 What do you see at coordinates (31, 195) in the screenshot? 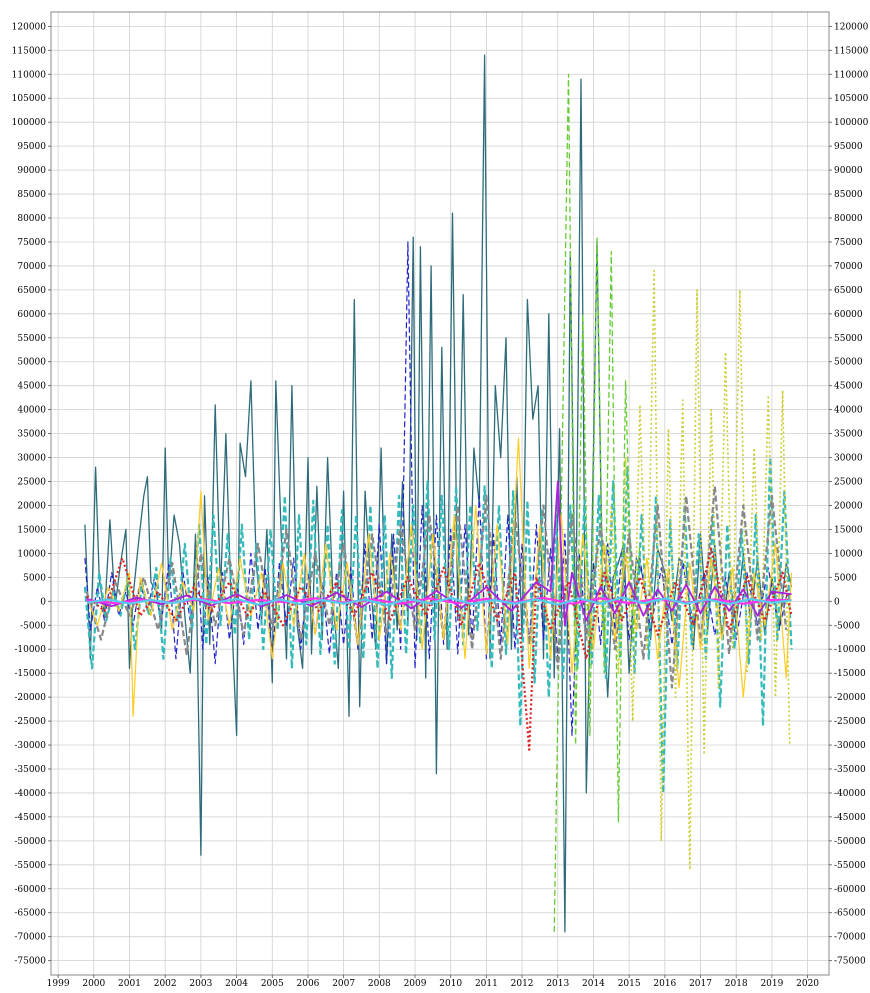
I see `y-tick-label-left: 85000` at bounding box center [31, 195].